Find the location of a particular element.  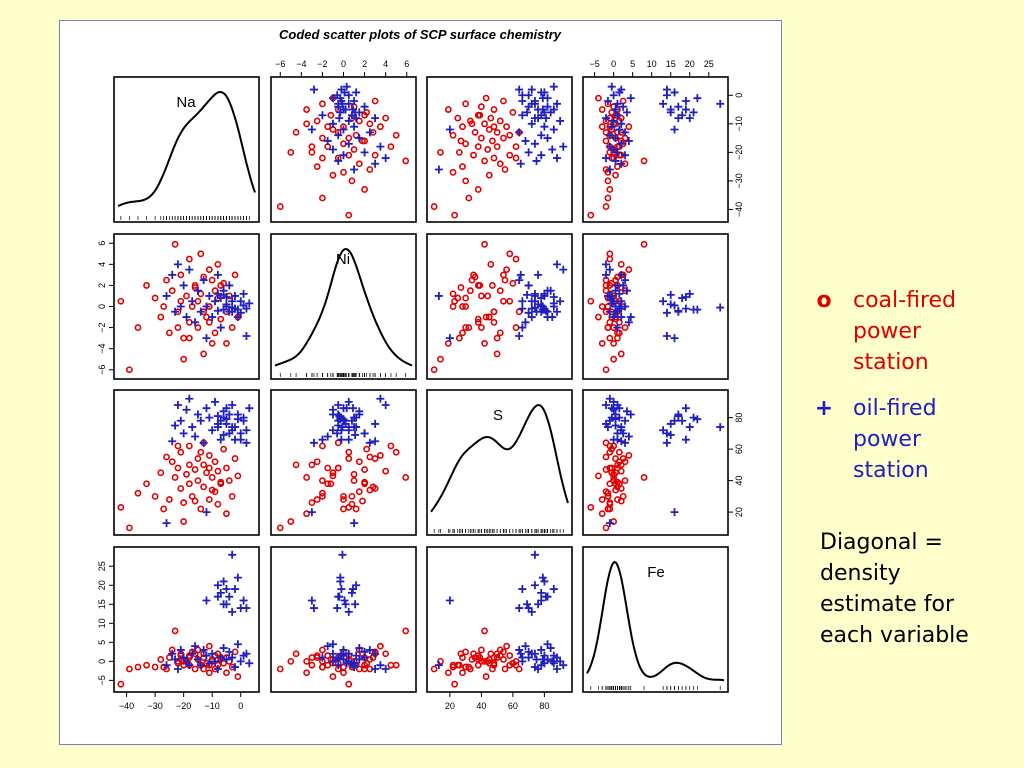

tick-label-Fe: 10 is located at coordinates (652, 64).